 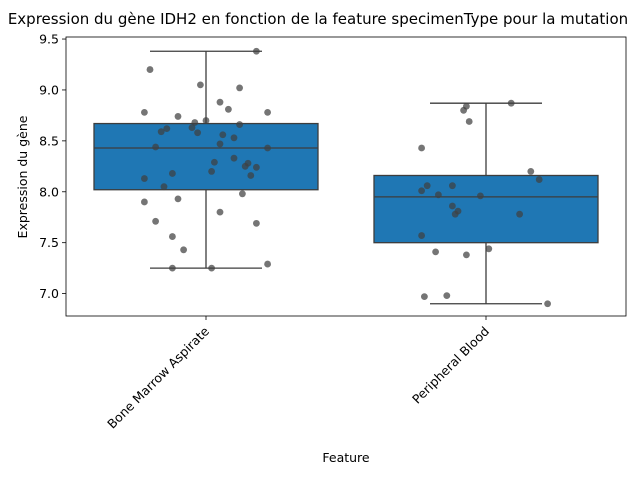 What do you see at coordinates (22, 176) in the screenshot?
I see `y-axis-label: Expression du gène` at bounding box center [22, 176].